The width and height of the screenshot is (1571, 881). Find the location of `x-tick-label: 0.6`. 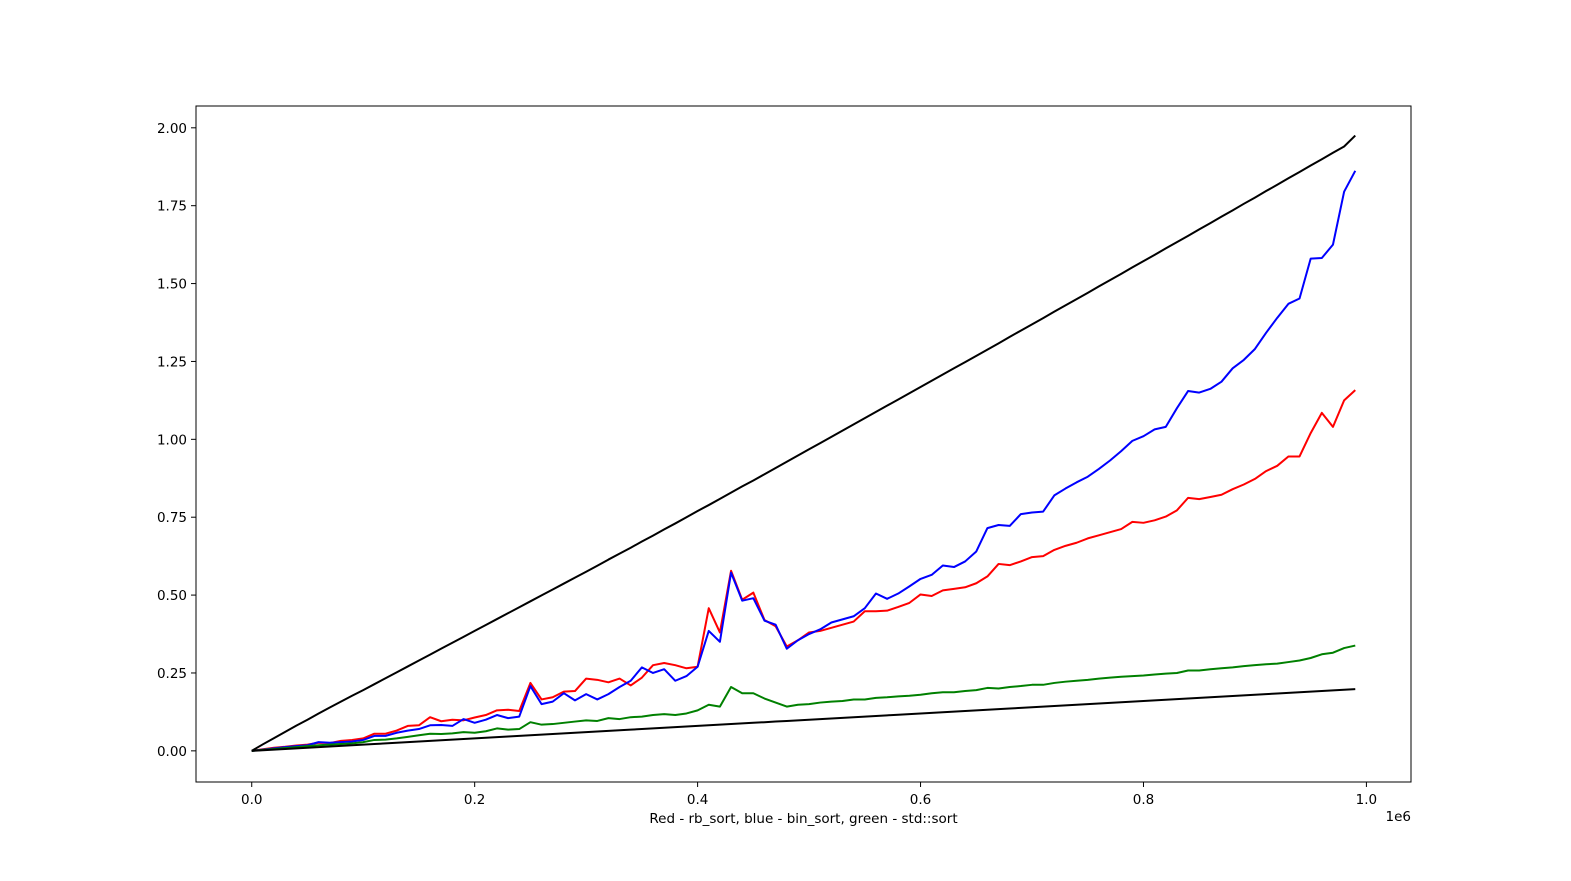

x-tick-label: 0.6 is located at coordinates (920, 800).